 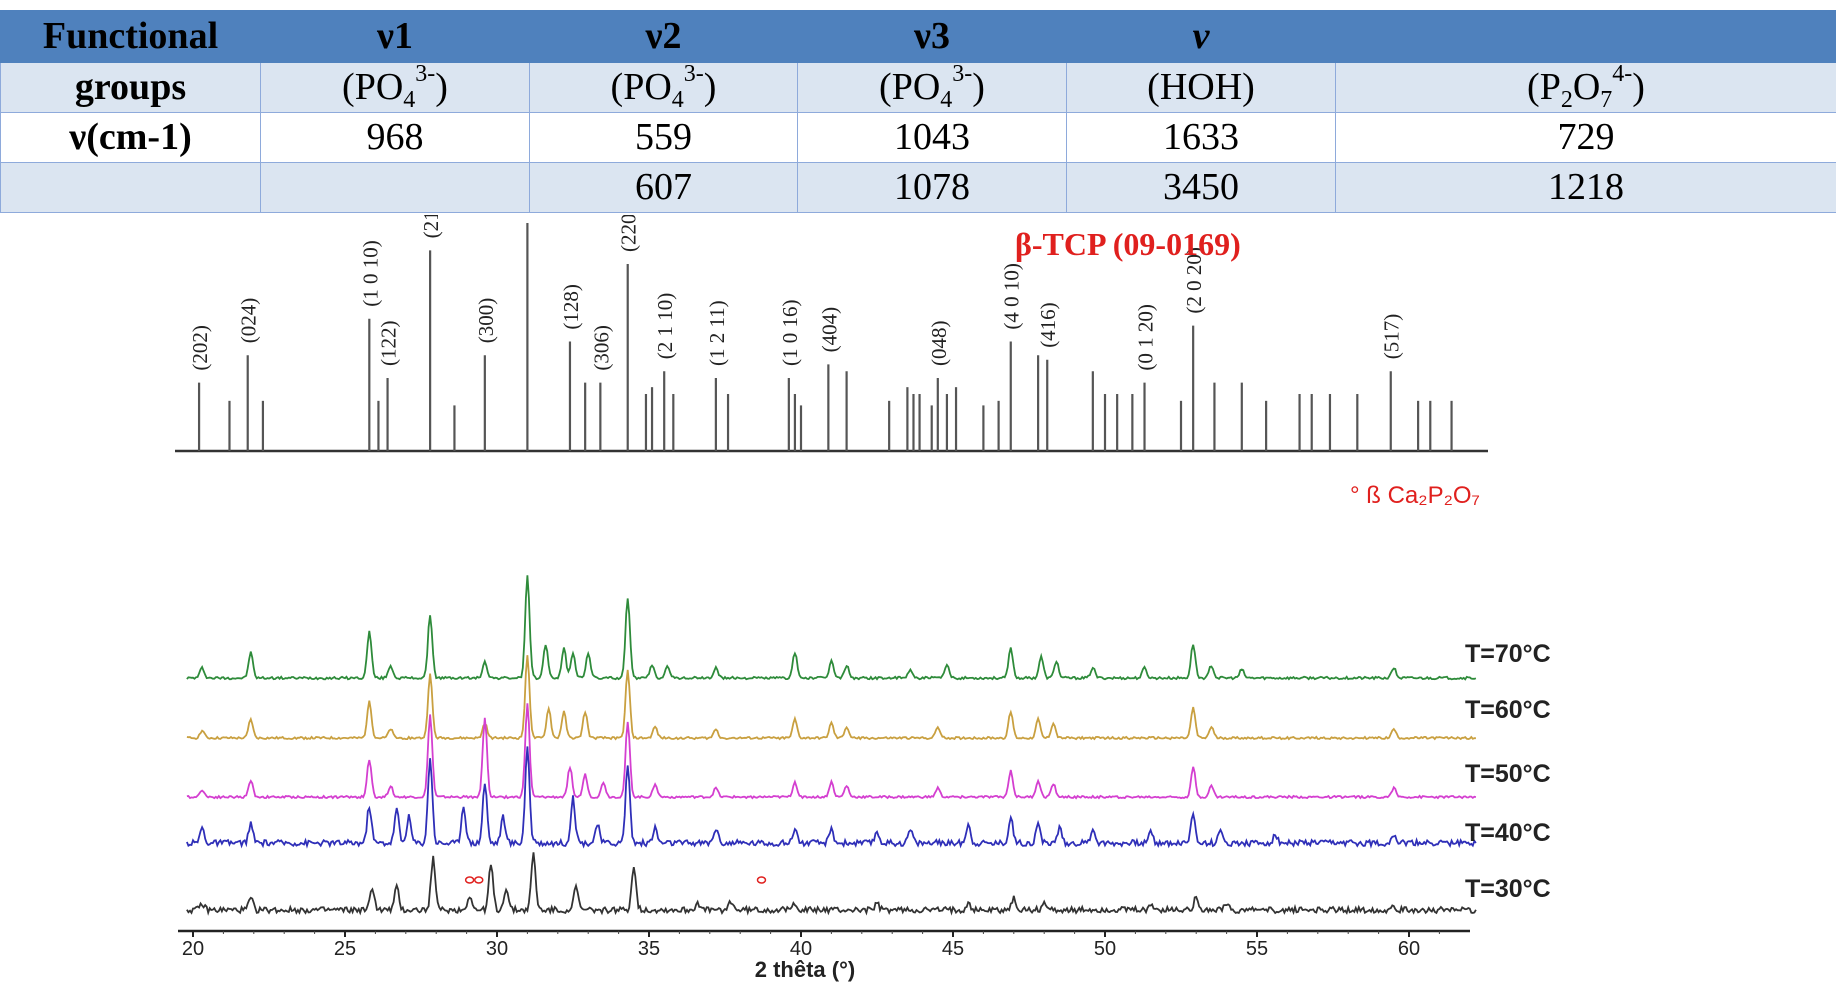 What do you see at coordinates (1201, 36) in the screenshot?
I see `header-cell: ν` at bounding box center [1201, 36].